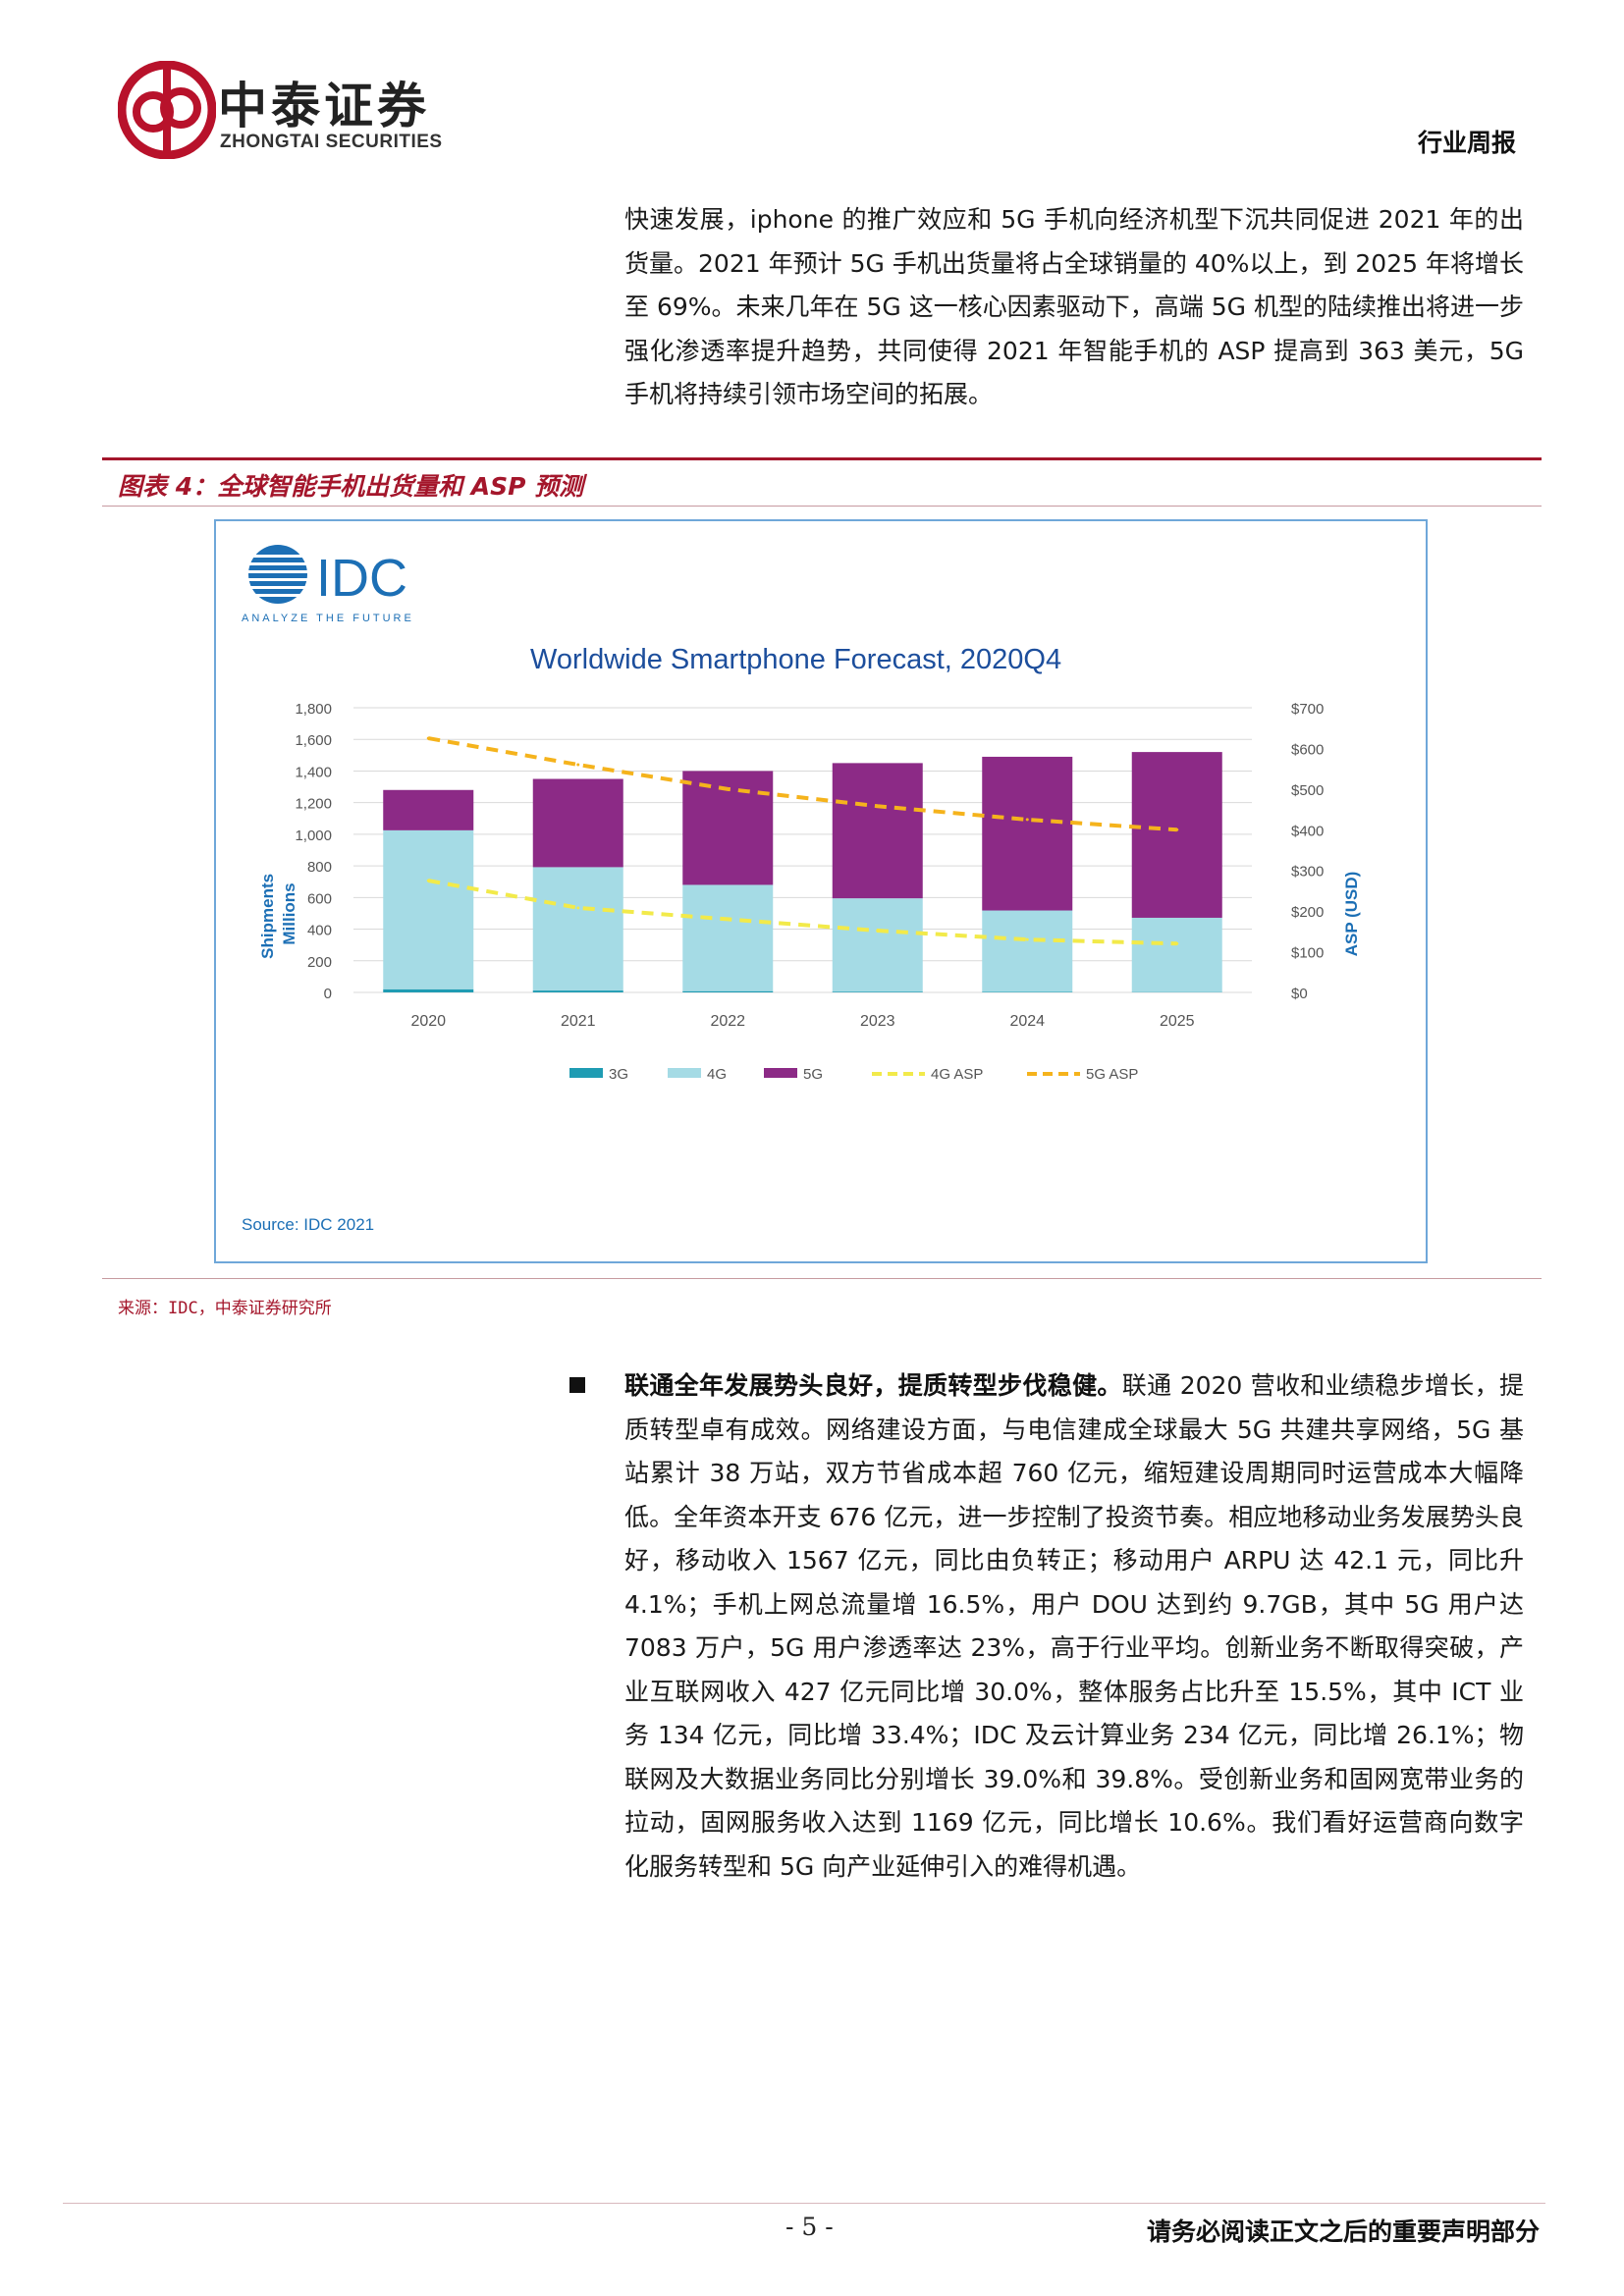  I want to click on legend-swatch-5g, so click(780, 1073).